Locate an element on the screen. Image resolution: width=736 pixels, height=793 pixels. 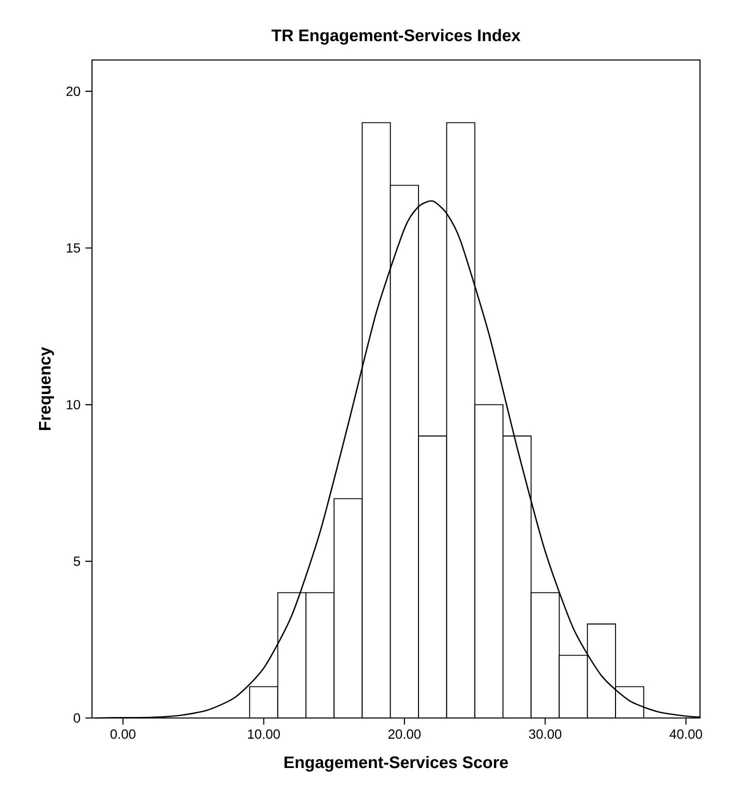
y-axis-title: Frequency is located at coordinates (46, 388).